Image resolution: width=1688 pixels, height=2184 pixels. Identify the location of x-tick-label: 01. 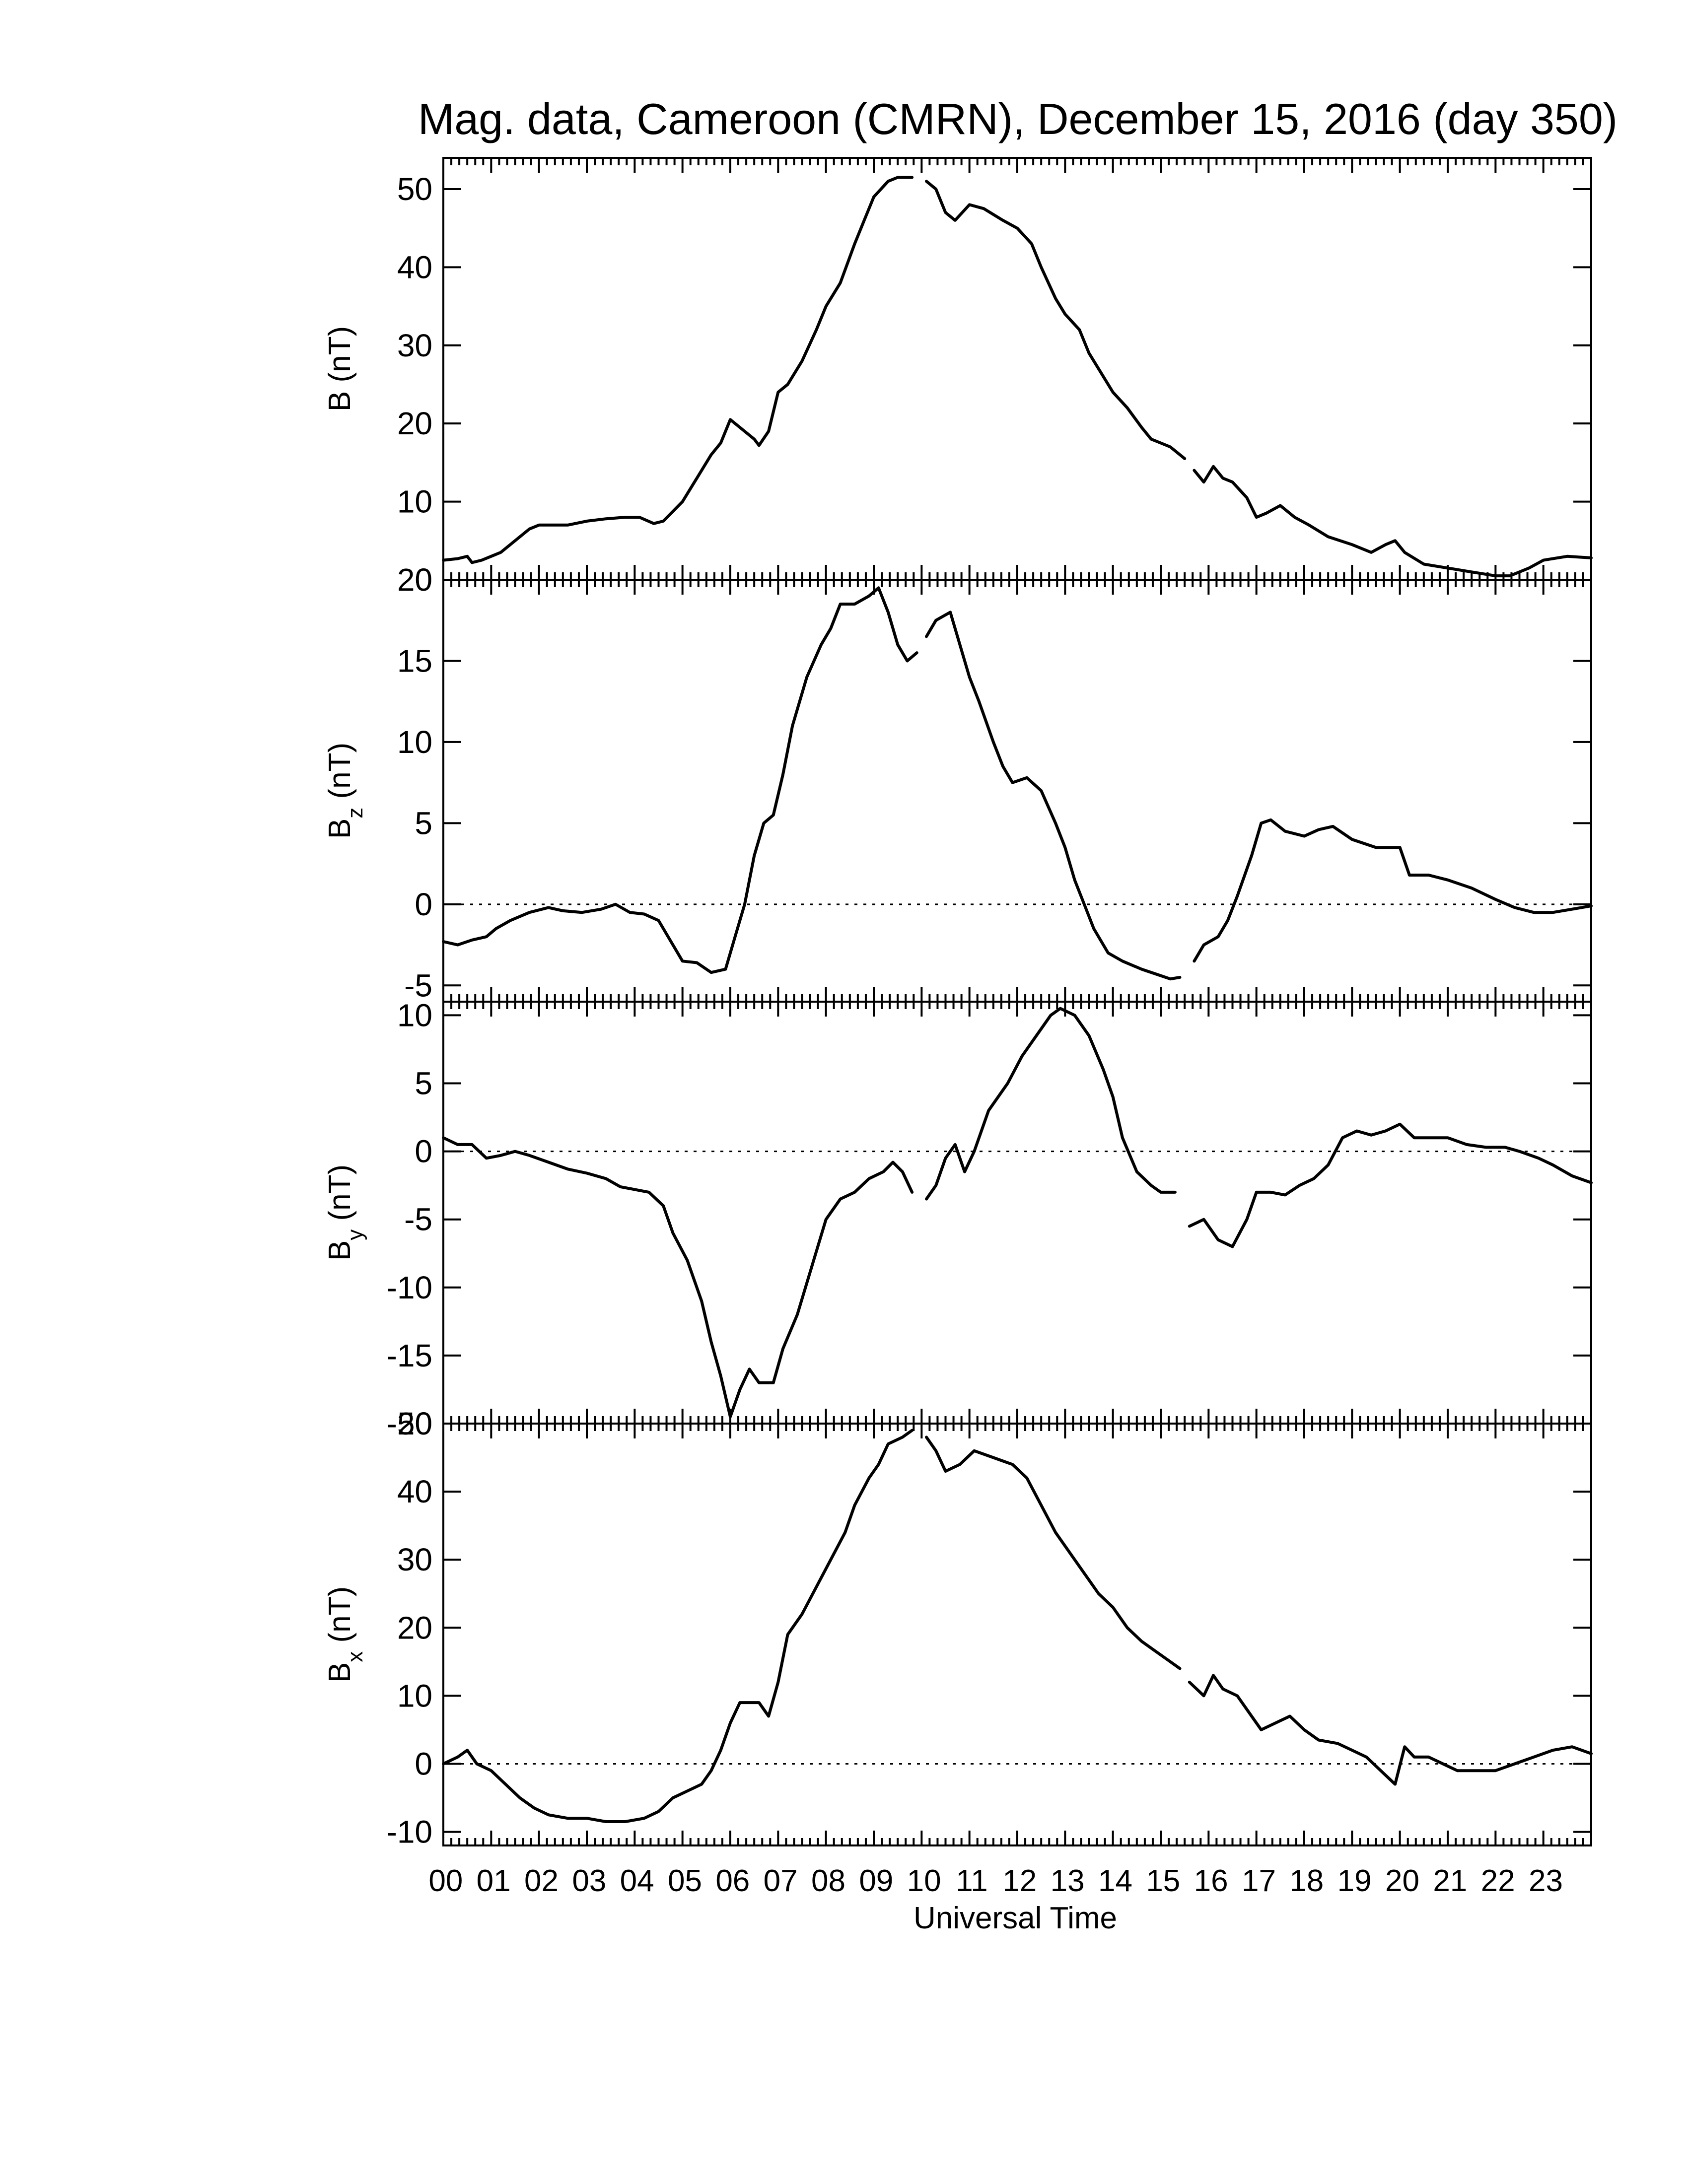
(494, 1881).